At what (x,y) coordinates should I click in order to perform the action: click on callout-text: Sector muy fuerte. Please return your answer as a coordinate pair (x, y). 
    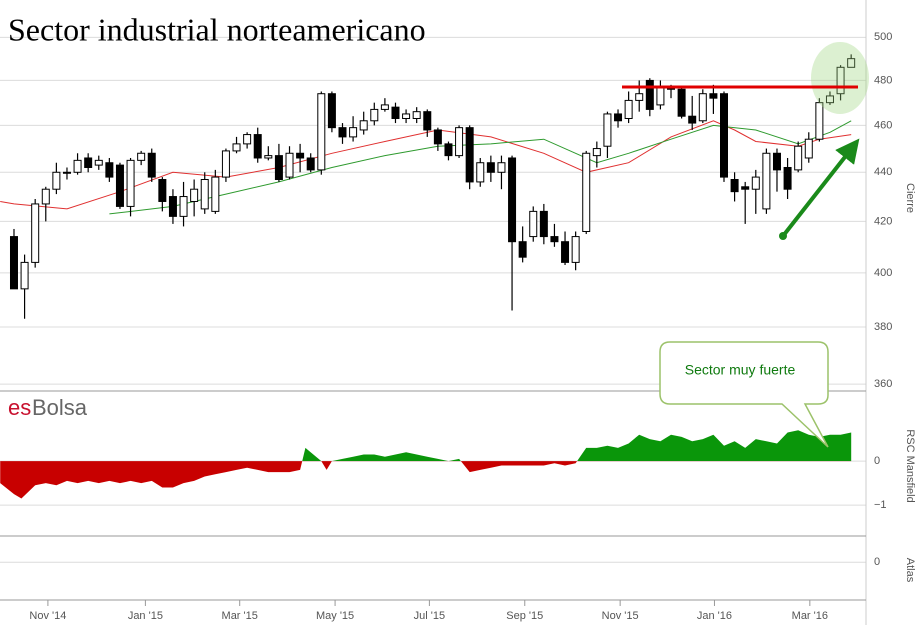
    Looking at the image, I should click on (740, 370).